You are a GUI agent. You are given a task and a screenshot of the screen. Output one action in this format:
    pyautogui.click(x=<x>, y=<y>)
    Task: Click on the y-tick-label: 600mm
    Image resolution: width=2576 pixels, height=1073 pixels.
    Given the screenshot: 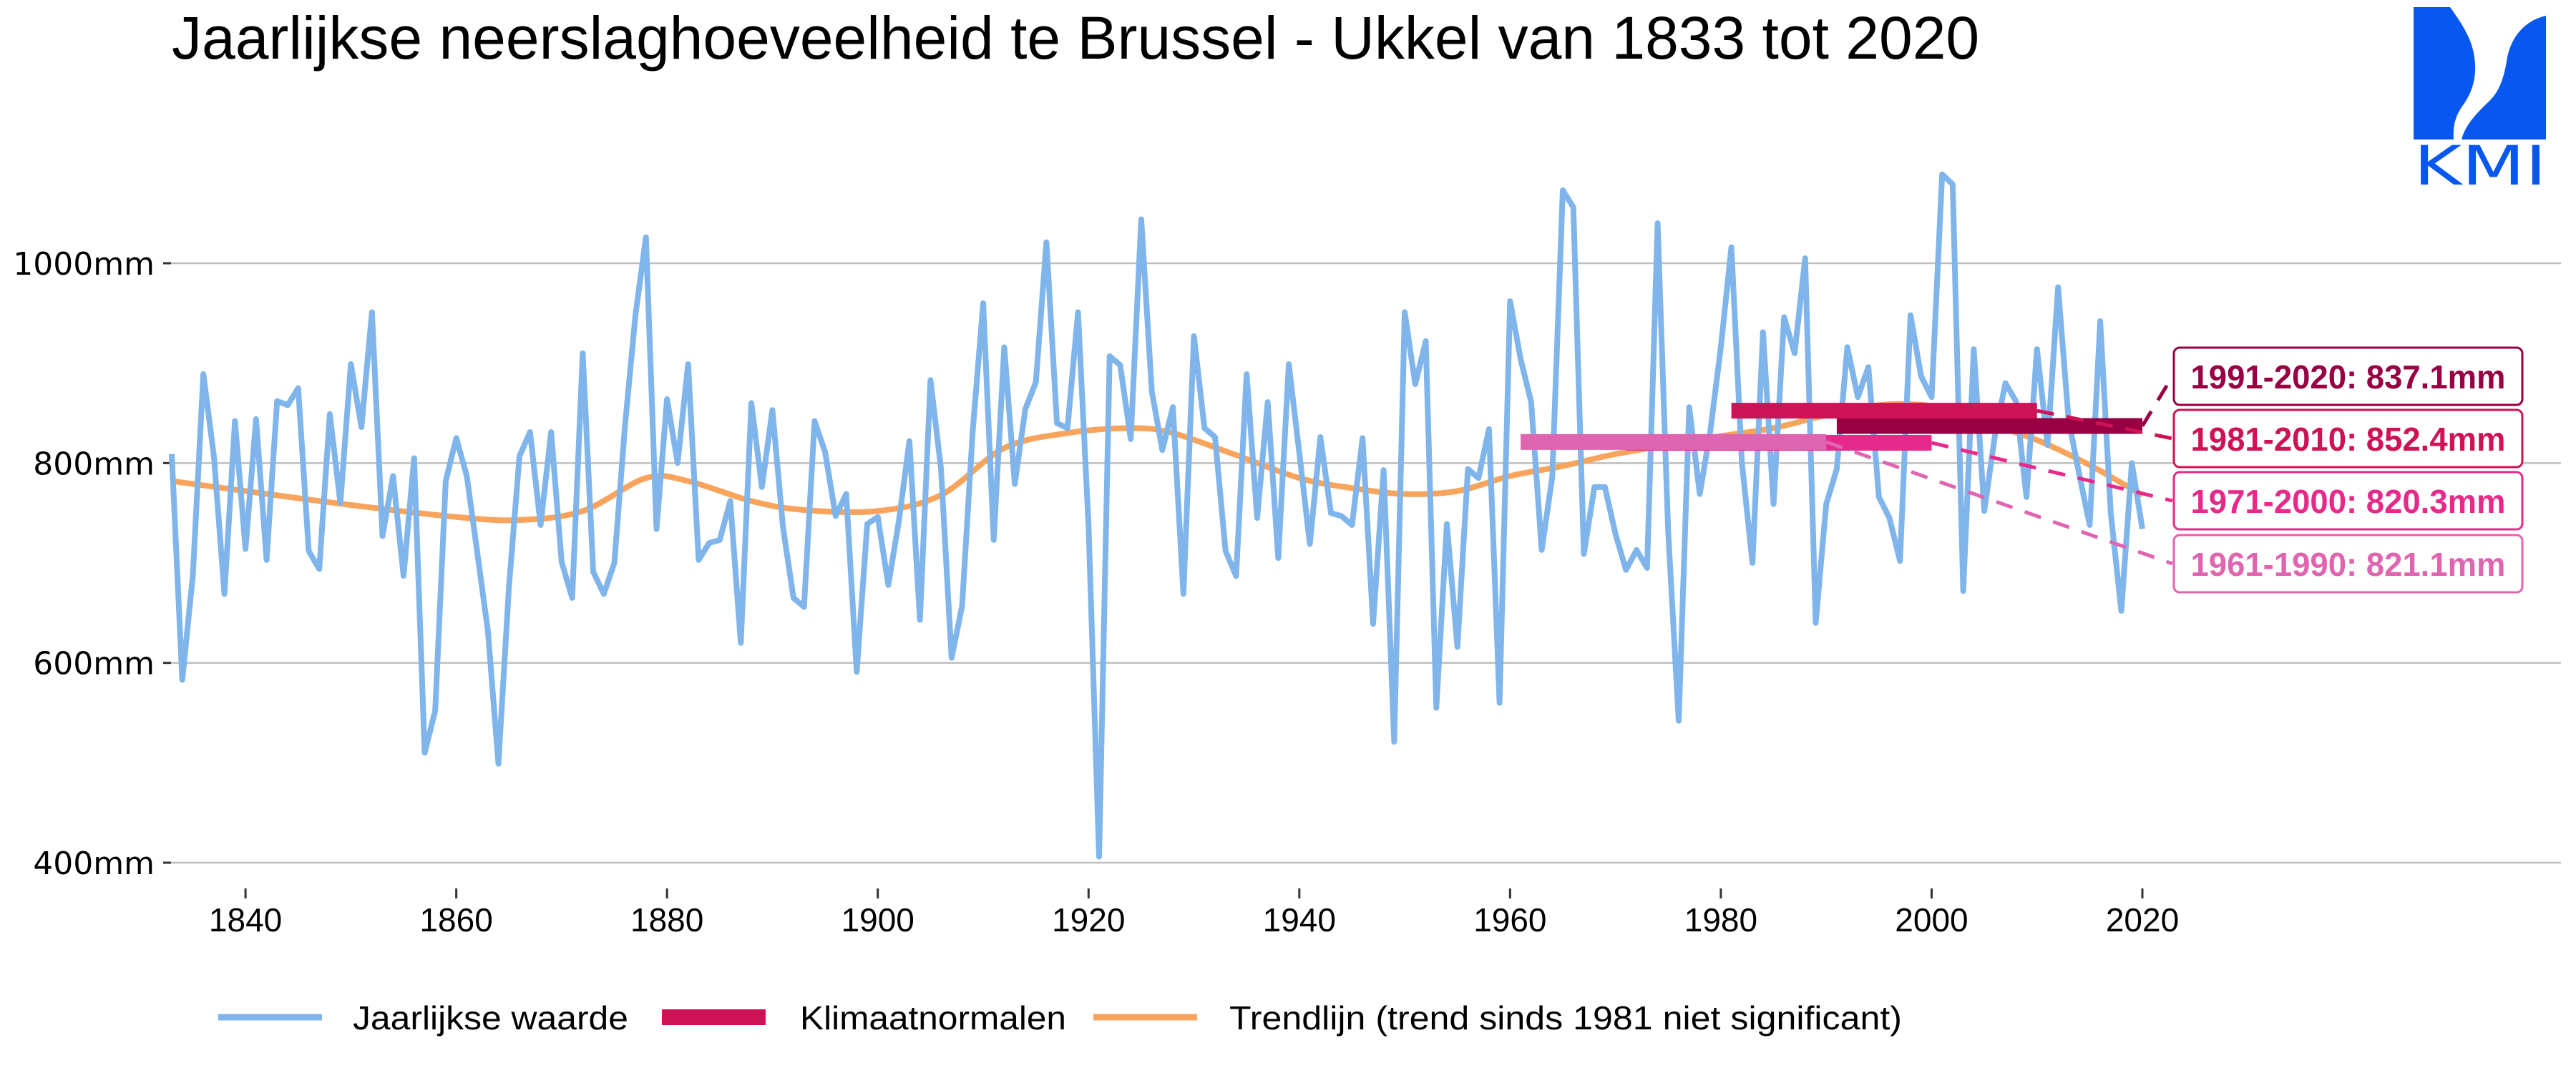 What is the action you would take?
    pyautogui.click(x=94, y=664)
    